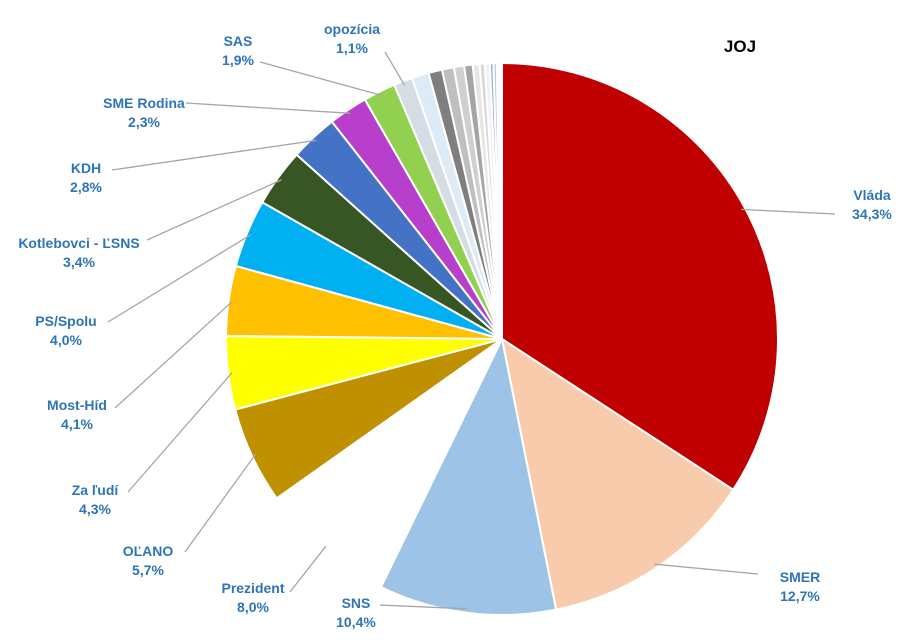  What do you see at coordinates (352, 29) in the screenshot?
I see `slice-label-name: opozícia` at bounding box center [352, 29].